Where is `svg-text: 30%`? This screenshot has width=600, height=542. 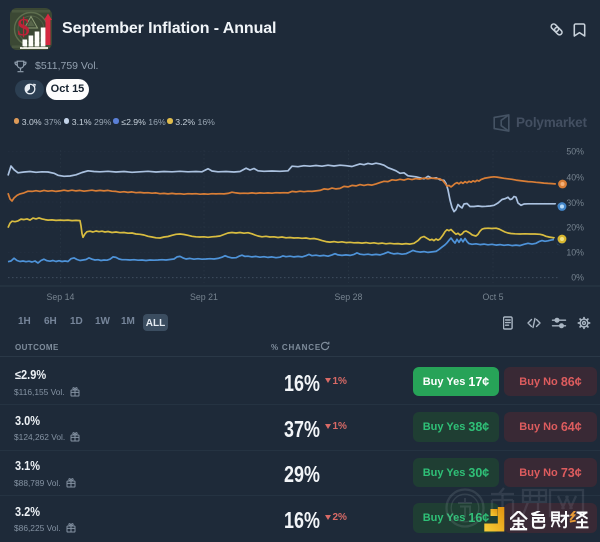 svg-text: 30% is located at coordinates (575, 203).